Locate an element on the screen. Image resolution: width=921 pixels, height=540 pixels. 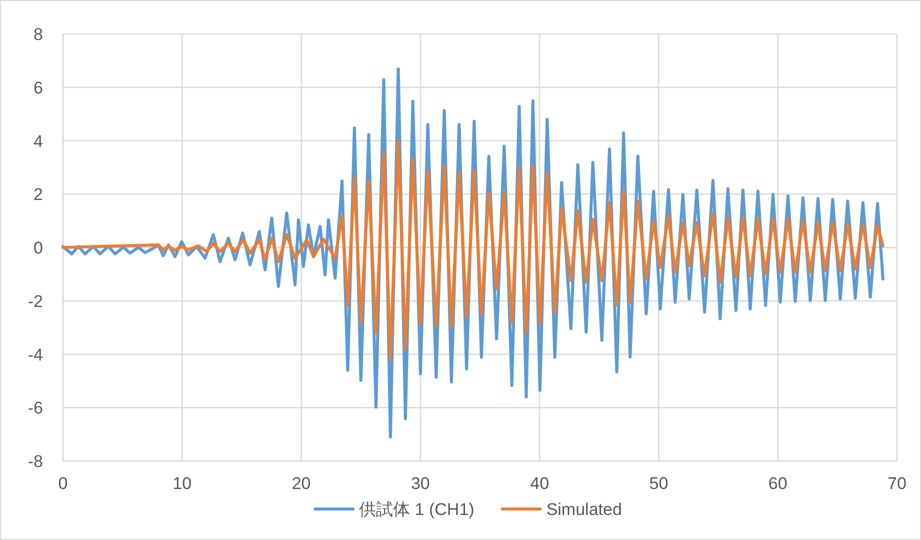
x-tick-label: 70 is located at coordinates (897, 483).